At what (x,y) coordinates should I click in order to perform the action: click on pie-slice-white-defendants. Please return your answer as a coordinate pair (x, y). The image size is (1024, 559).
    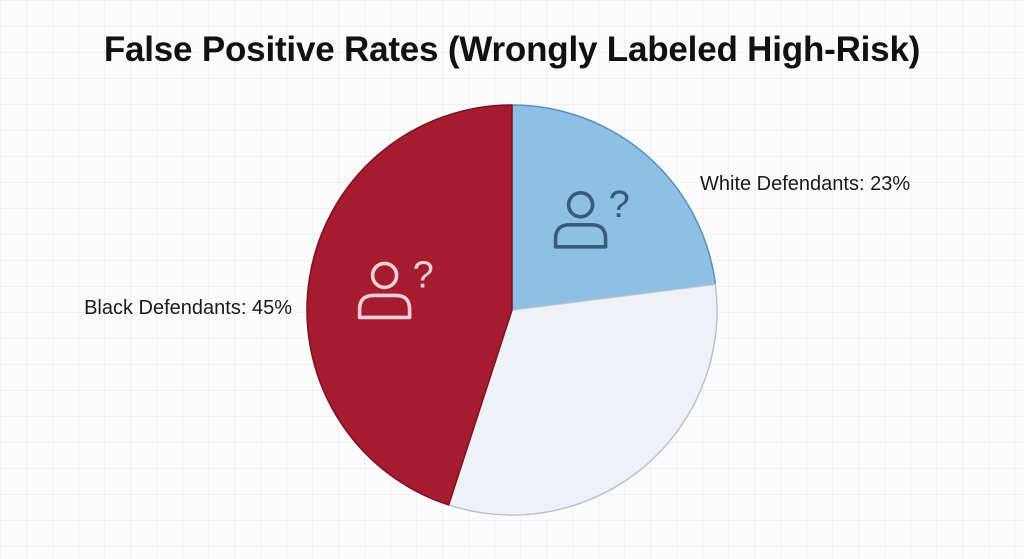
    Looking at the image, I should click on (614, 207).